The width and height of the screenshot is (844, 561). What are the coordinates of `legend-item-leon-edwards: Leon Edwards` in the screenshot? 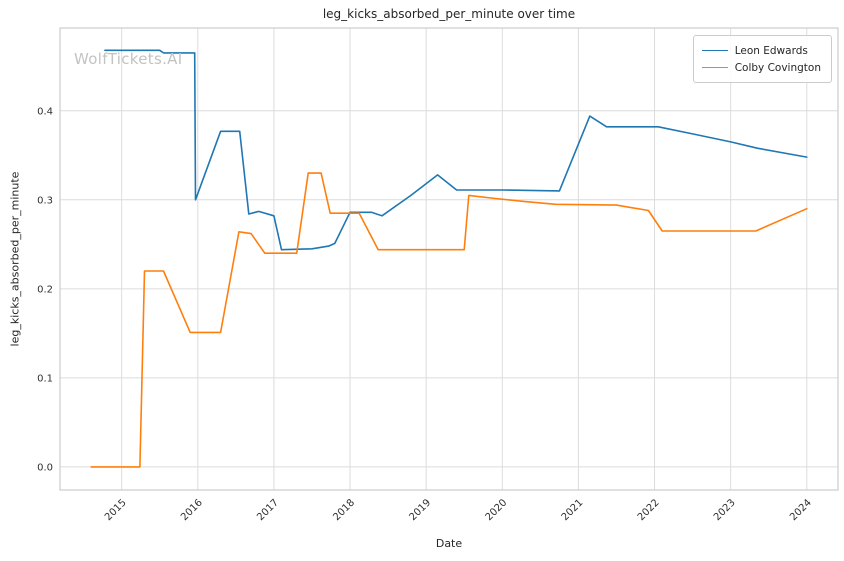 It's located at (761, 50).